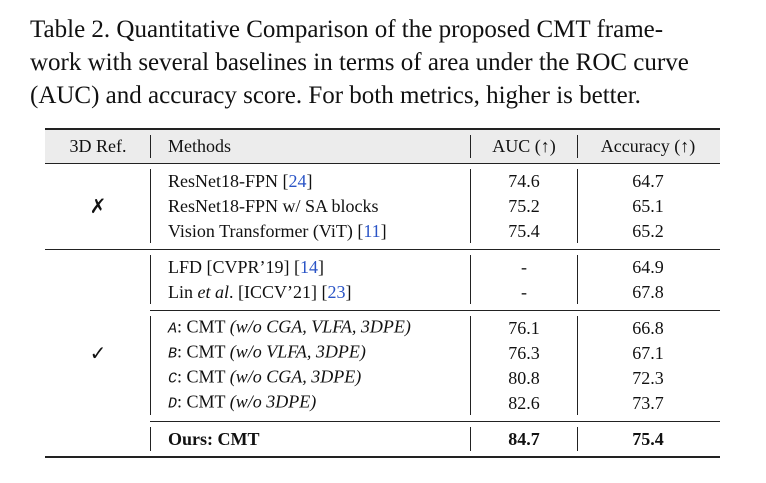  Describe the element at coordinates (648, 353) in the screenshot. I see `accuracy-cell: 67.1` at that location.